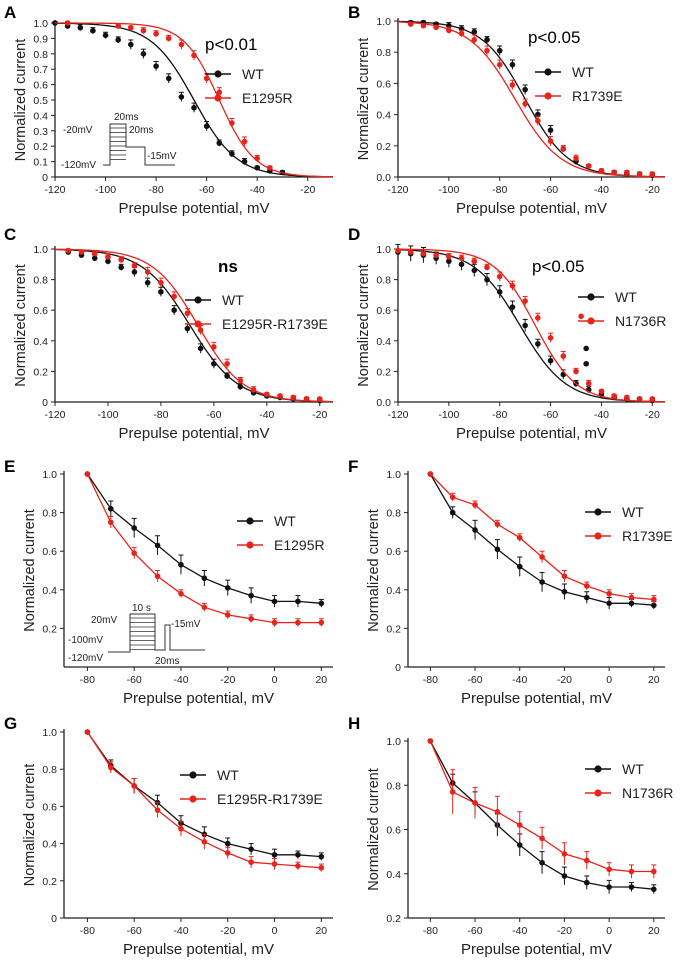 This screenshot has height=975, width=692. I want to click on y-tick-label: 1.0, so click(49, 475).